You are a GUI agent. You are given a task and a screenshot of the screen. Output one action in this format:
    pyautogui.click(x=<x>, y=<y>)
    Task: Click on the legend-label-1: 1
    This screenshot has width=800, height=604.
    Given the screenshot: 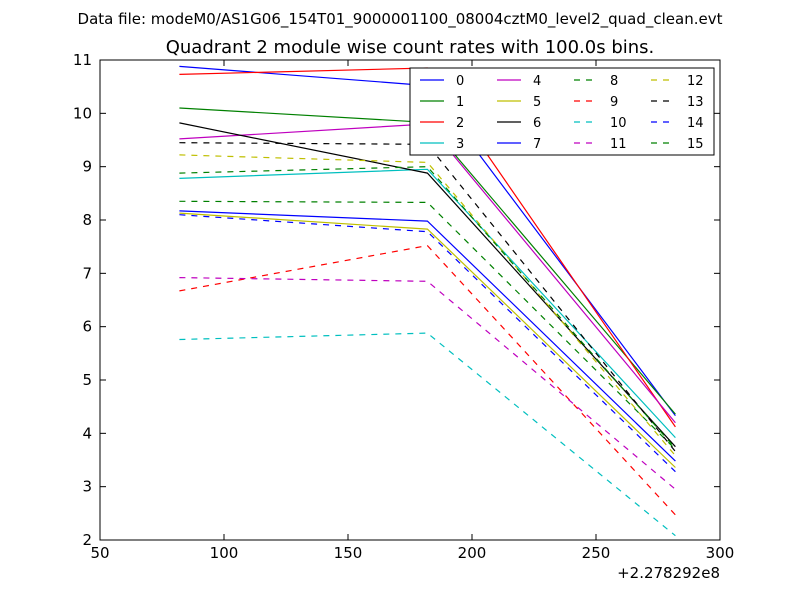 What is the action you would take?
    pyautogui.click(x=460, y=102)
    